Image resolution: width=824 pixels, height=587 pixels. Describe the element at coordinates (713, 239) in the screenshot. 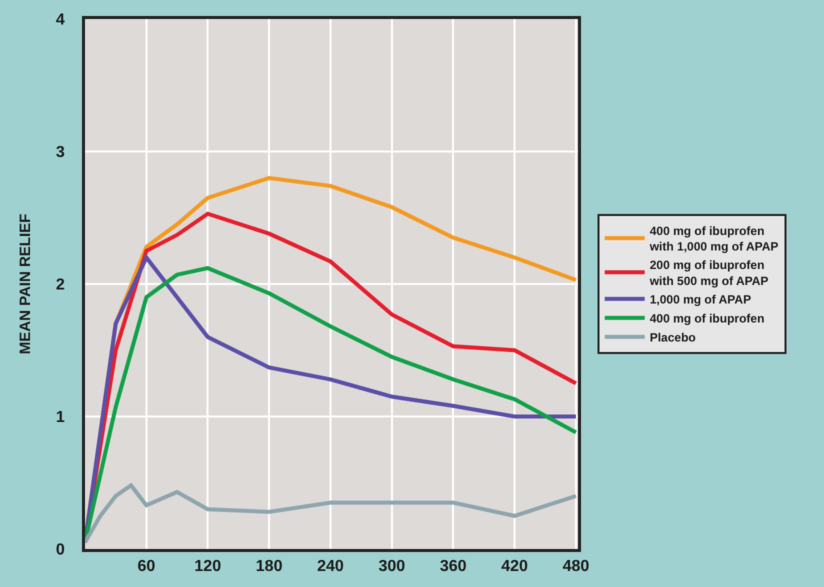

I see `legend-label: 400 mg of ibuprofen with 1,000 mg of APAP` at that location.